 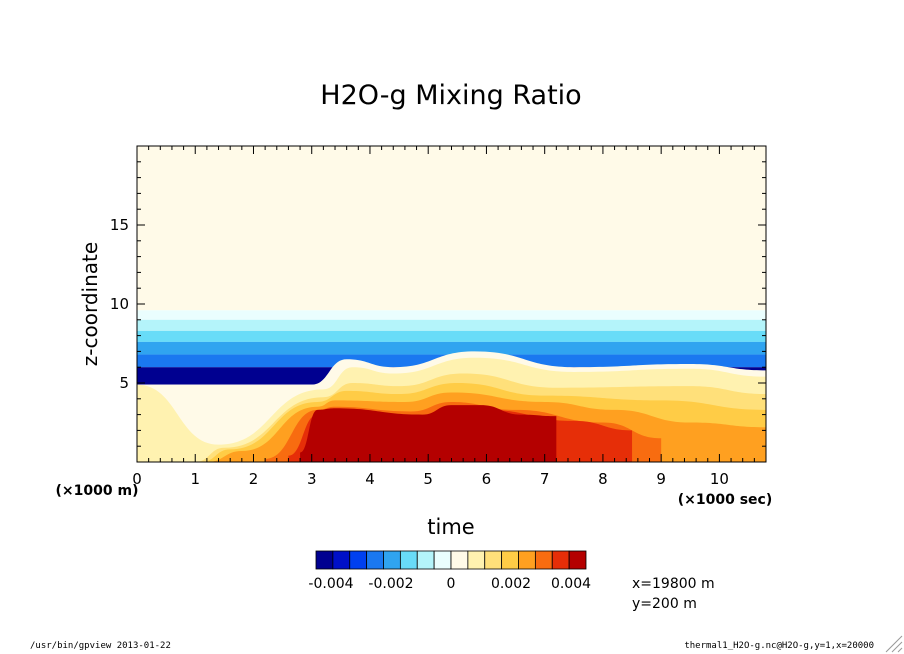 What do you see at coordinates (661, 479) in the screenshot?
I see `x-tick-label: 9` at bounding box center [661, 479].